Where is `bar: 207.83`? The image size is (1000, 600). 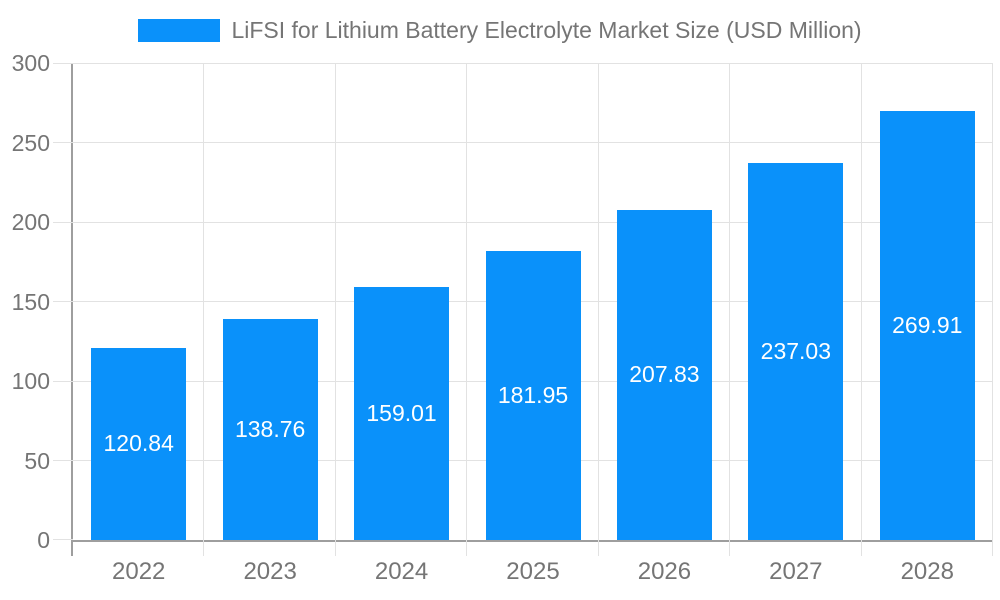 bar: 207.83 is located at coordinates (664, 374).